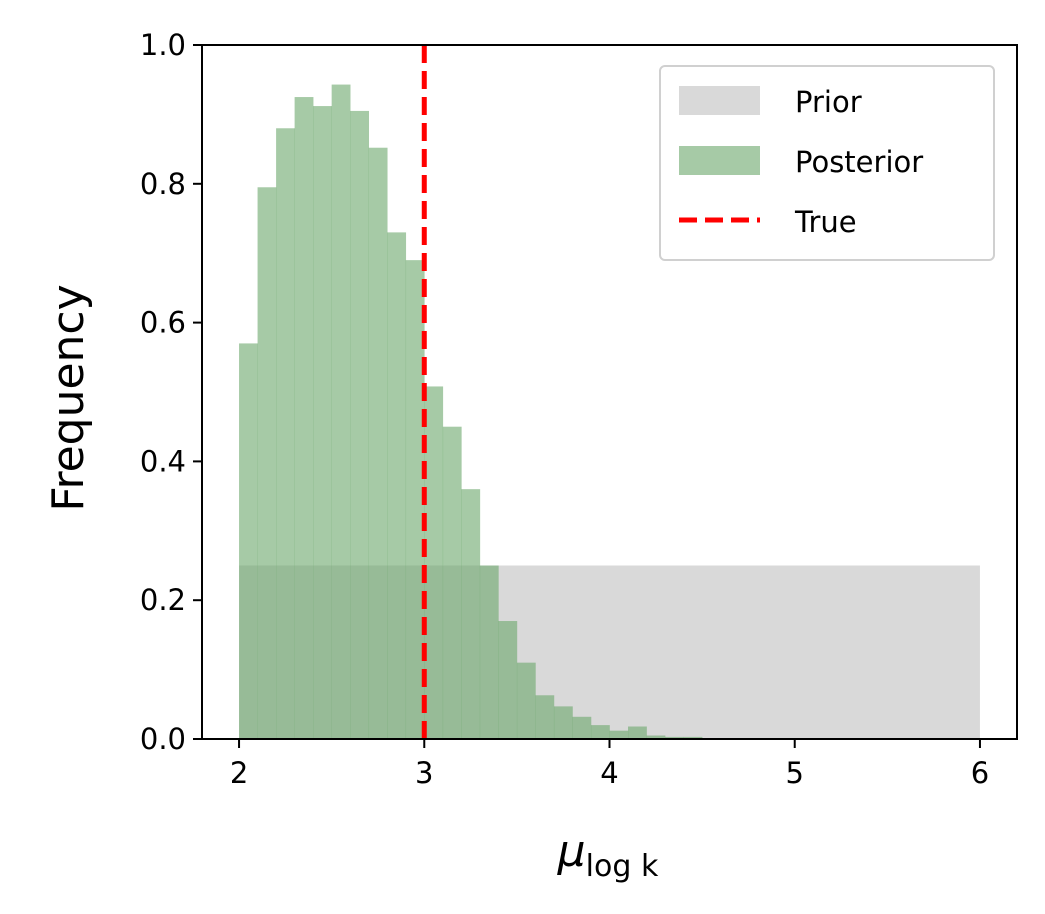 This screenshot has width=1045, height=914. I want to click on y-axis-label: Frequency, so click(68, 397).